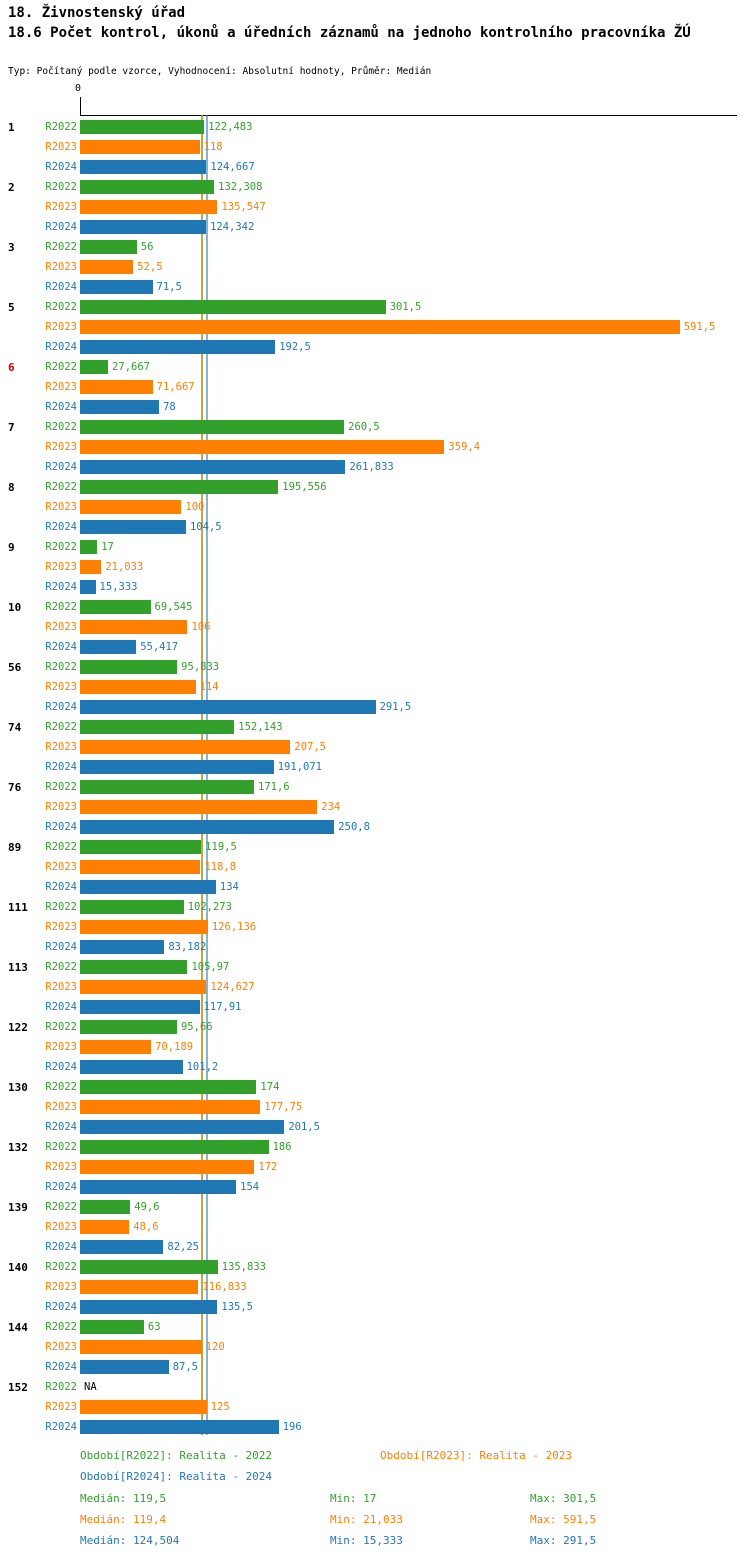  Describe the element at coordinates (202, 1067) in the screenshot. I see `value-label: 101,2` at that location.